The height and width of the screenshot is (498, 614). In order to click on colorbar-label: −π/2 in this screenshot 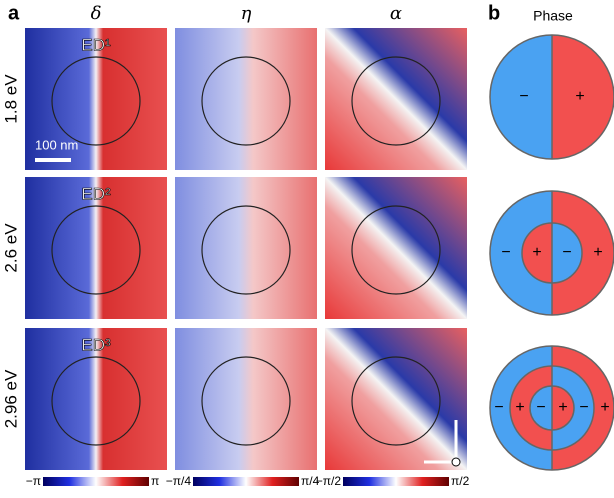, I will do `click(329, 481)`.